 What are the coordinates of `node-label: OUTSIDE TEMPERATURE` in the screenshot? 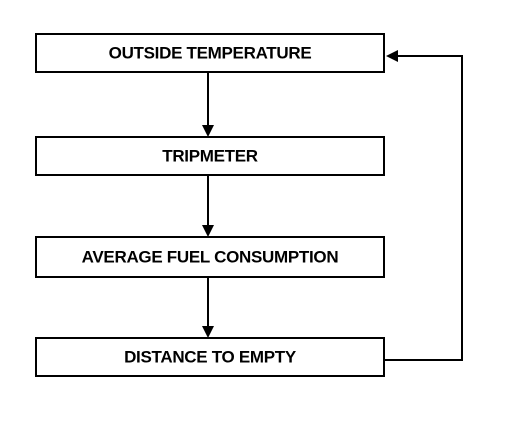 It's located at (210, 52).